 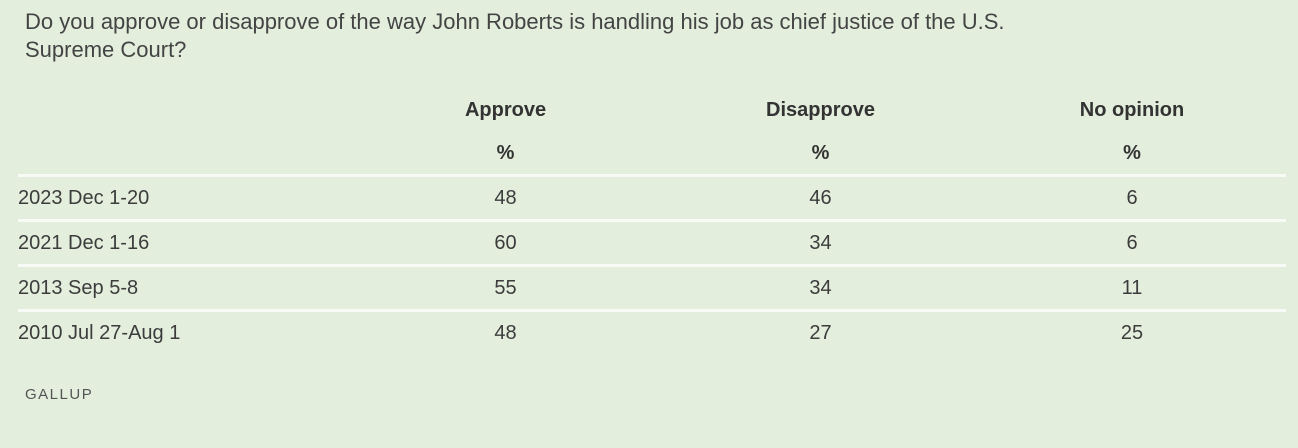 I want to click on row-label: 2021 Dec 1-16, so click(x=84, y=242).